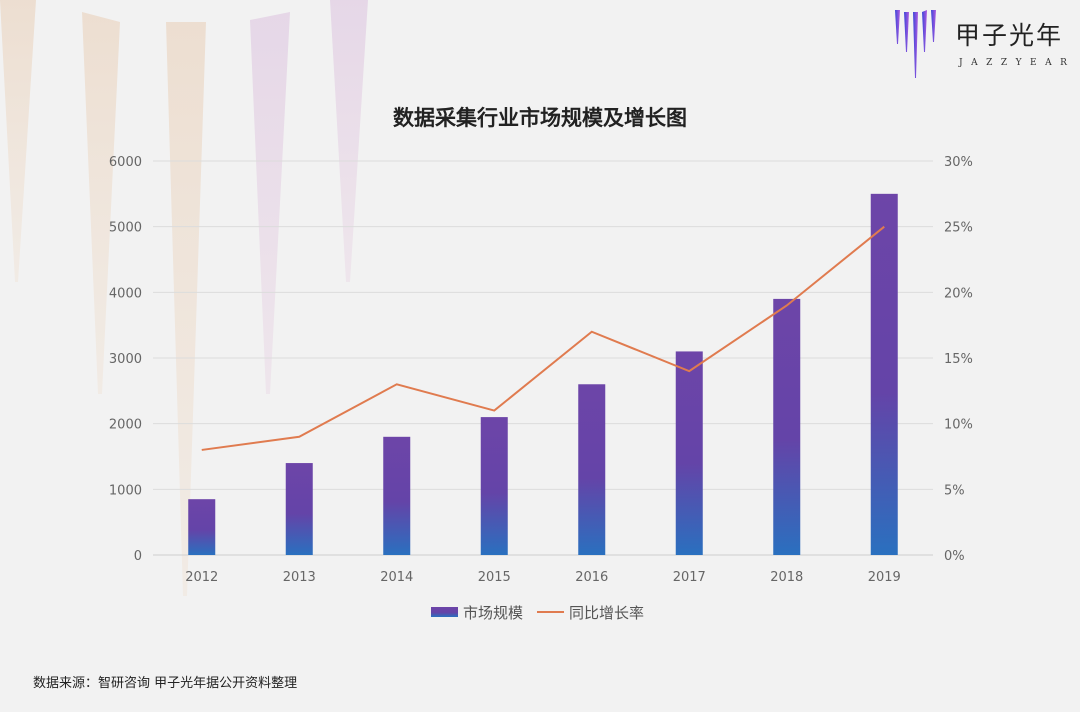  What do you see at coordinates (125, 425) in the screenshot?
I see `y-left-tick-label: 2000` at bounding box center [125, 425].